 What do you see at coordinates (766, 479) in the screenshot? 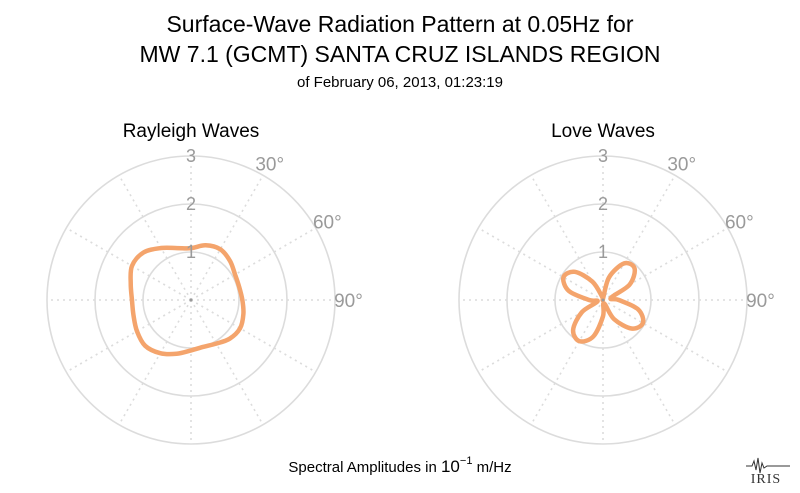
I see `iris-logo-text: IRIS` at bounding box center [766, 479].